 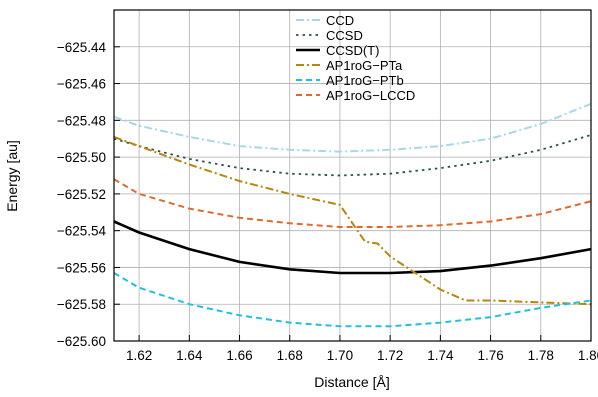 What do you see at coordinates (340, 20) in the screenshot?
I see `legend-label-0: CCD` at bounding box center [340, 20].